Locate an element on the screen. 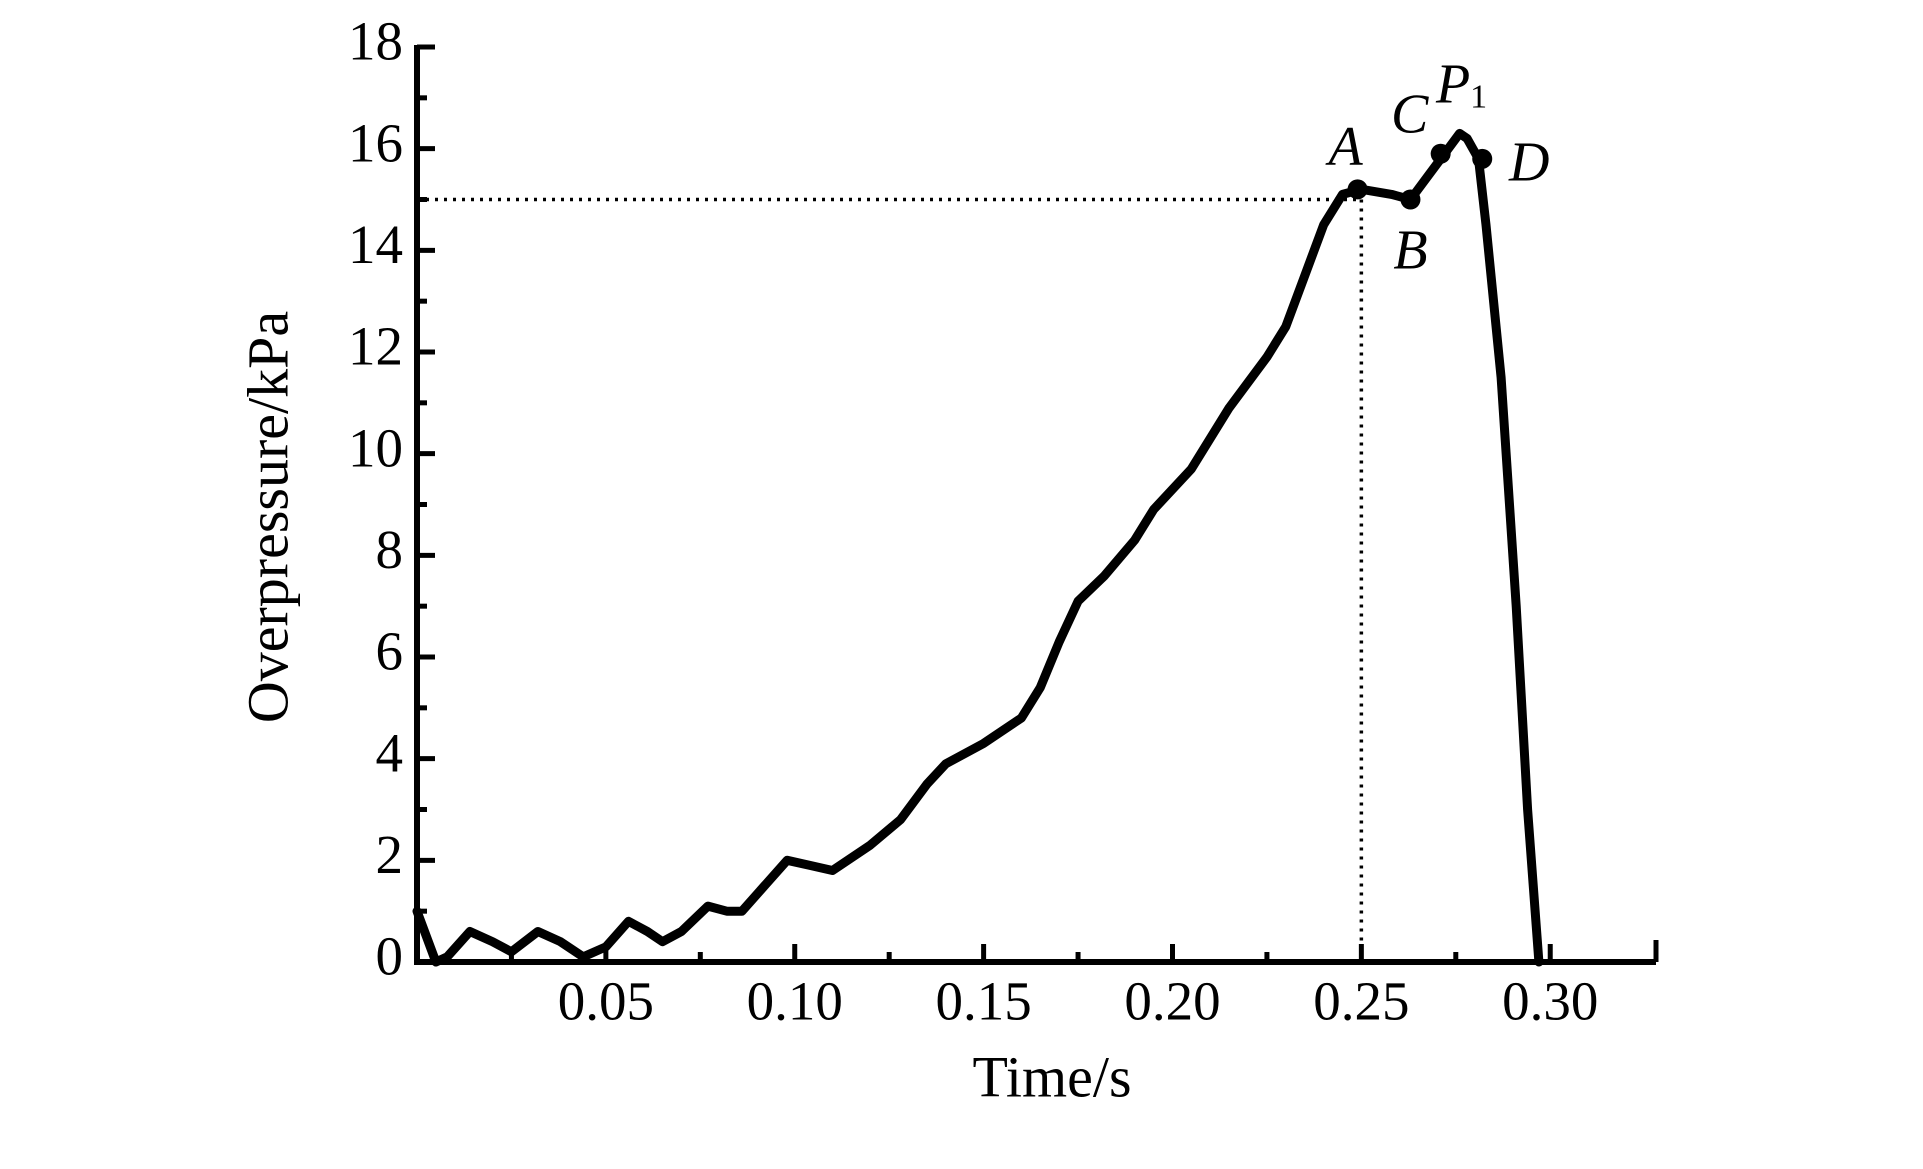 Image resolution: width=1923 pixels, height=1169 pixels. y-tick-label: 0 is located at coordinates (390, 956).